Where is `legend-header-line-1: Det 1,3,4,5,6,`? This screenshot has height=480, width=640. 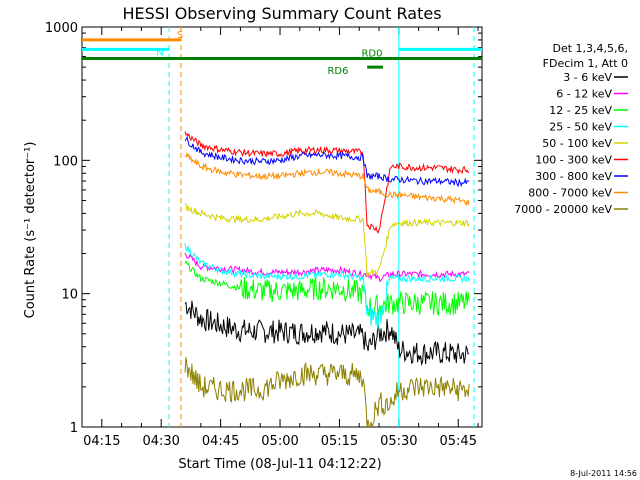 legend-header-line-1: Det 1,3,4,5,6, is located at coordinates (590, 48).